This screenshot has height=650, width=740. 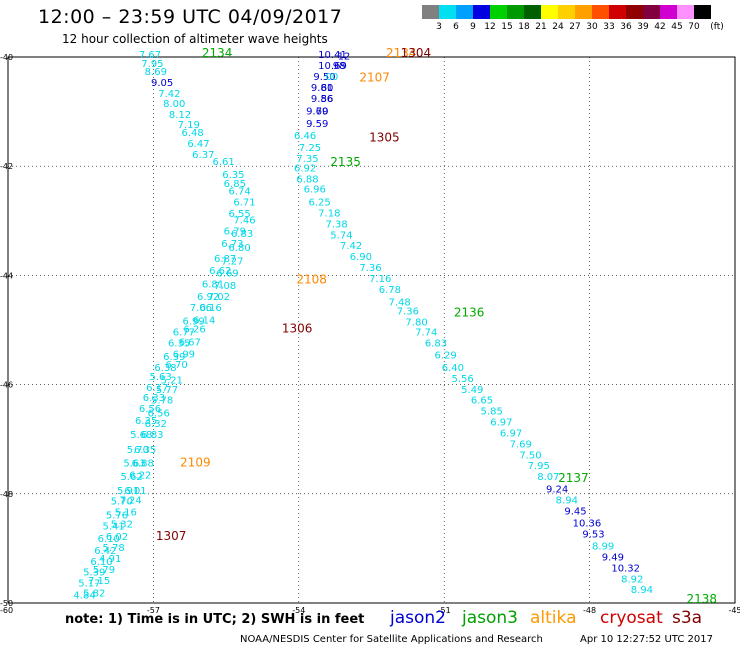 I want to click on wave-height-value: 5.85, so click(x=492, y=412).